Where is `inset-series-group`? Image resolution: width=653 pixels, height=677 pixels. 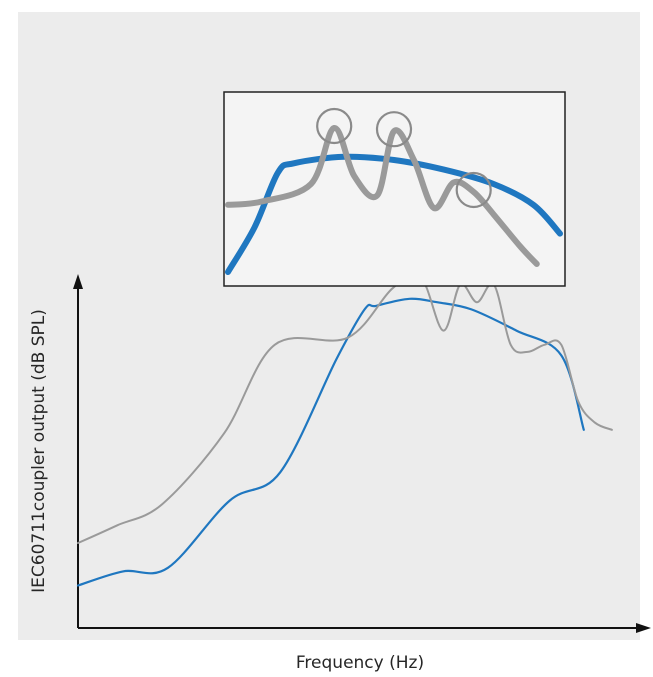
inset-series-group is located at coordinates (394, 191).